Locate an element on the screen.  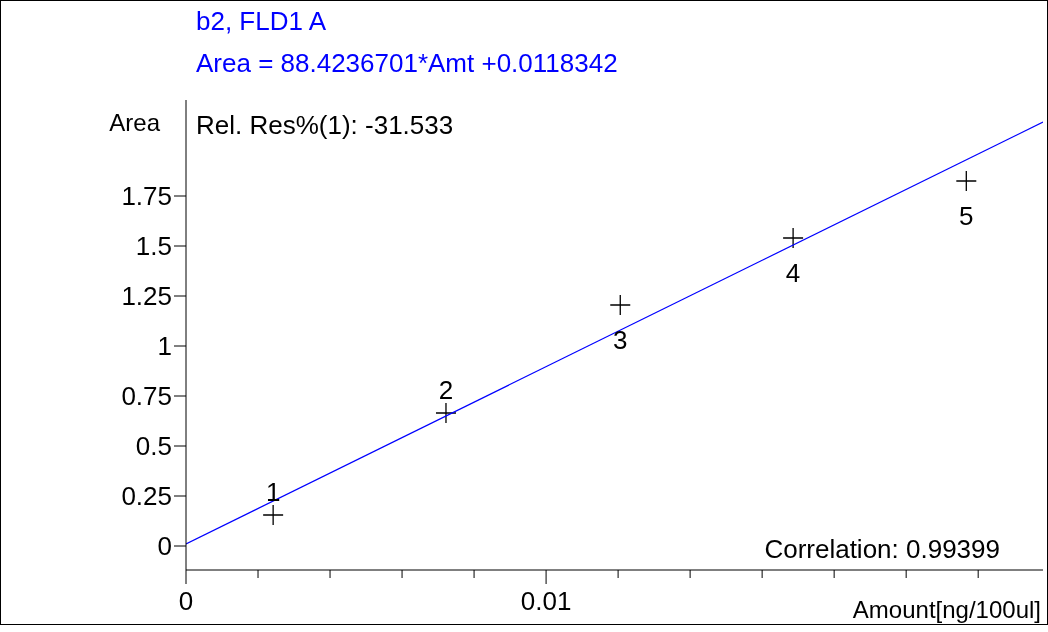
y-tick-label: 0.5 is located at coordinates (153, 446).